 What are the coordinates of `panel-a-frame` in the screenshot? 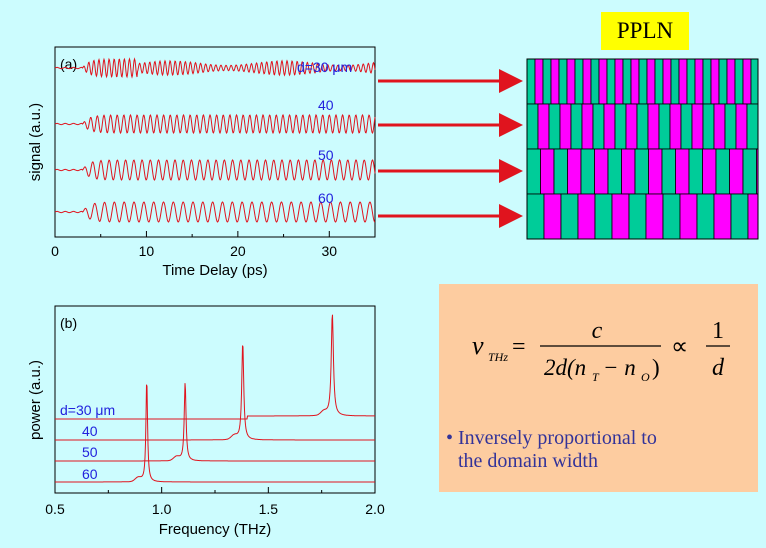 It's located at (215, 142).